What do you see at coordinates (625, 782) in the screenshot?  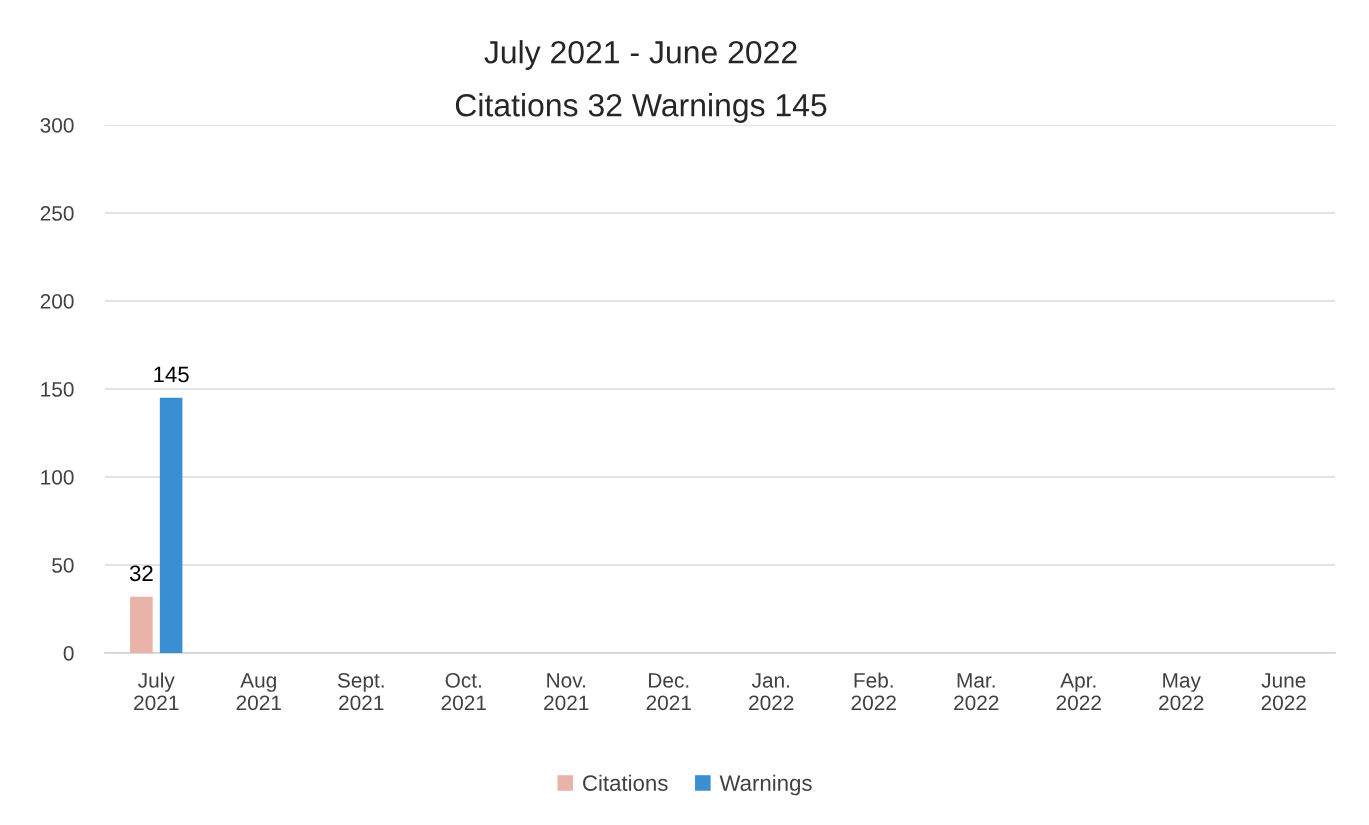 I see `legend-label: Citations` at bounding box center [625, 782].